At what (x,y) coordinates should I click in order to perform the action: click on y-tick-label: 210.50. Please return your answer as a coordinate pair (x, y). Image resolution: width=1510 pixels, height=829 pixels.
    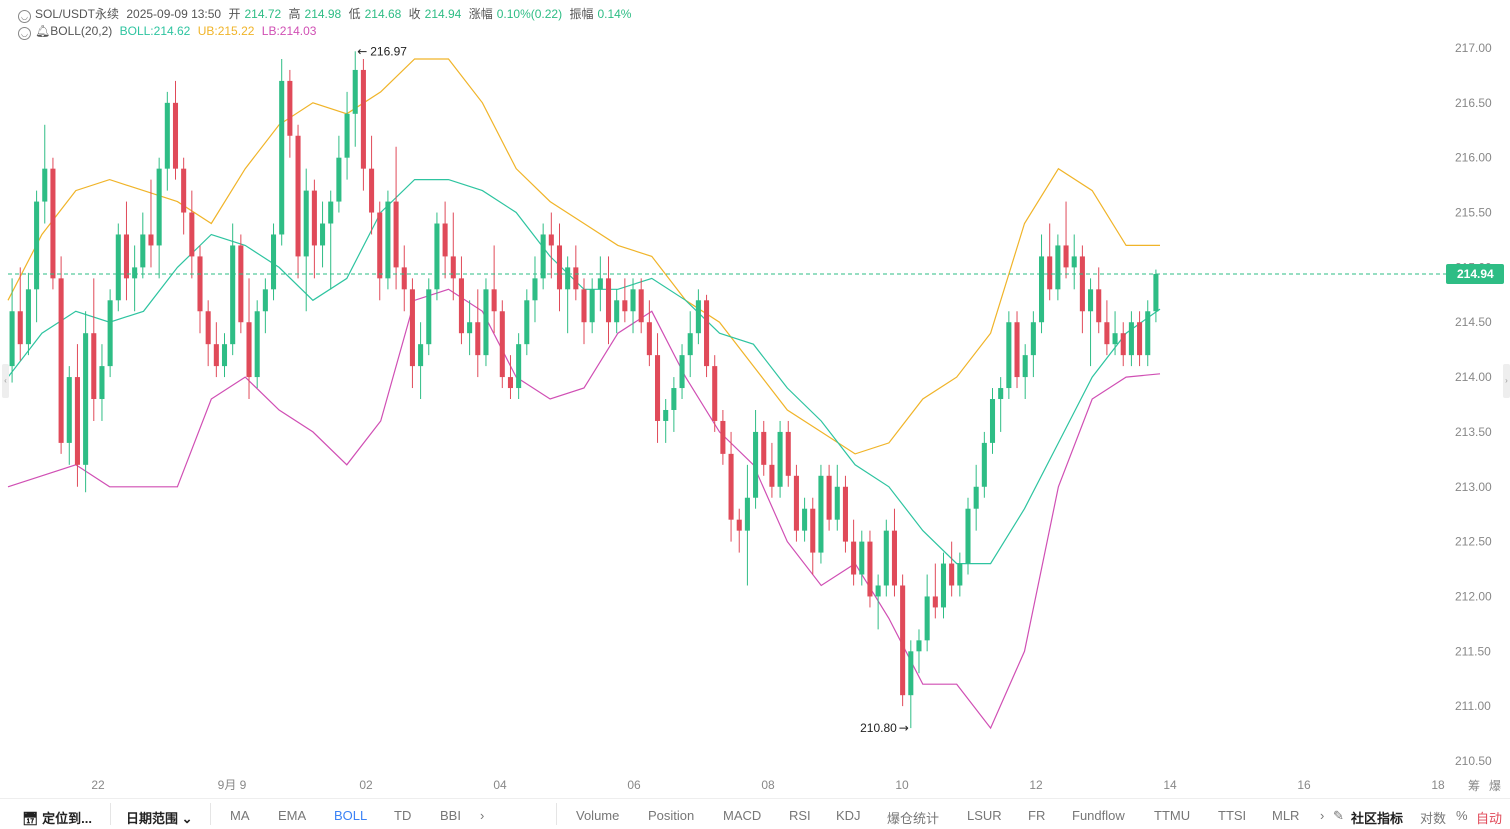
    Looking at the image, I should click on (1473, 761).